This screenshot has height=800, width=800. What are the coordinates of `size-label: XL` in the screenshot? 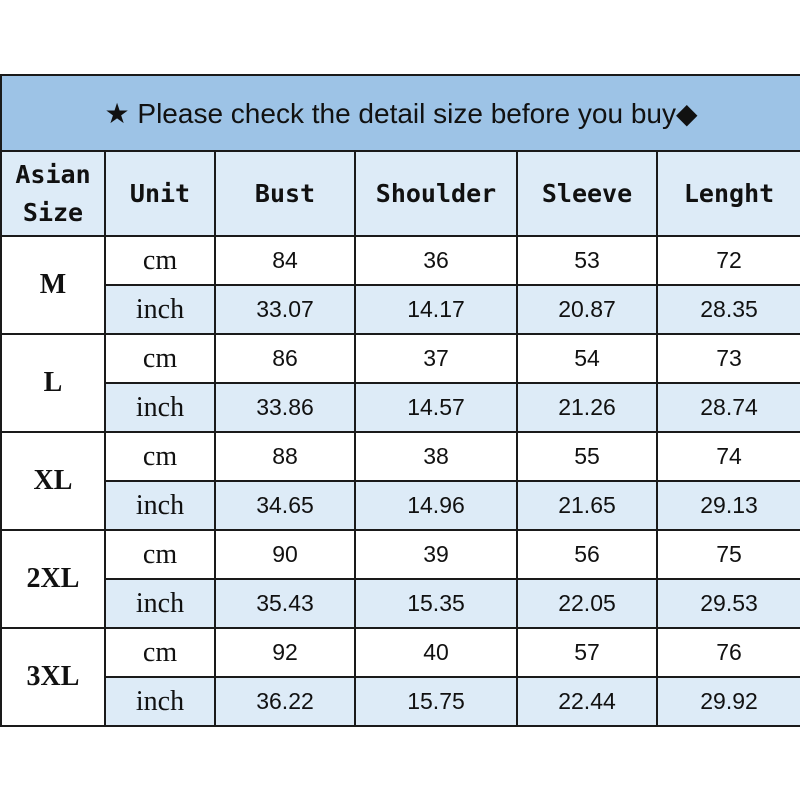 It's located at (53, 481).